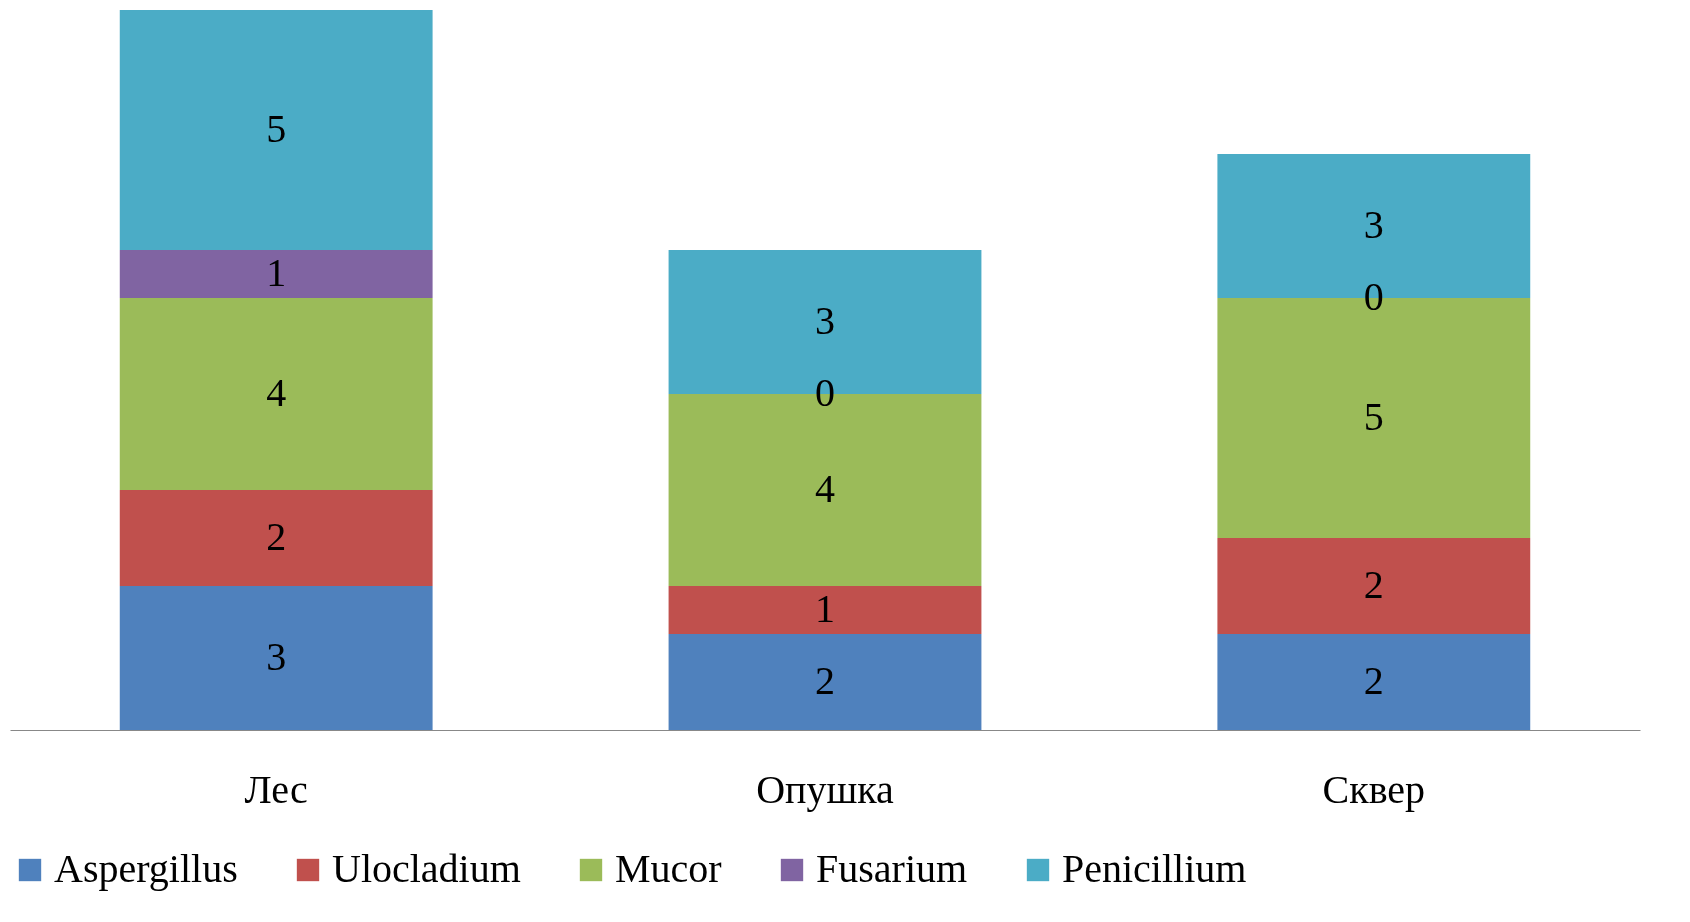  I want to click on legend-label: Fusarium, so click(892, 868).